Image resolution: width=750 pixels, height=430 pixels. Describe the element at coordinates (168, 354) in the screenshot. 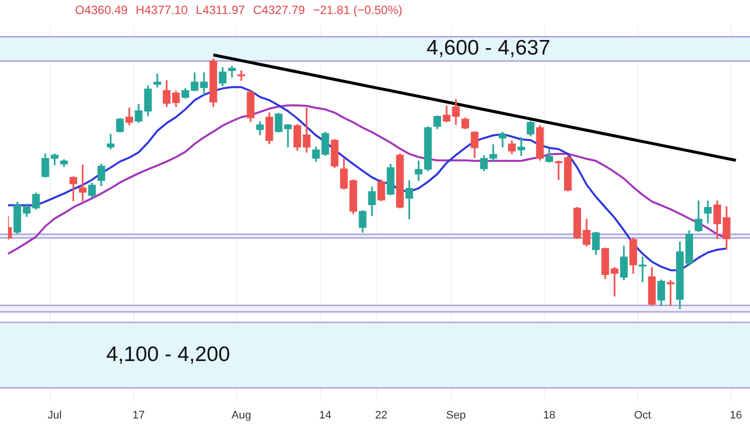

I see `band-label: 4,100 - 4,200` at that location.